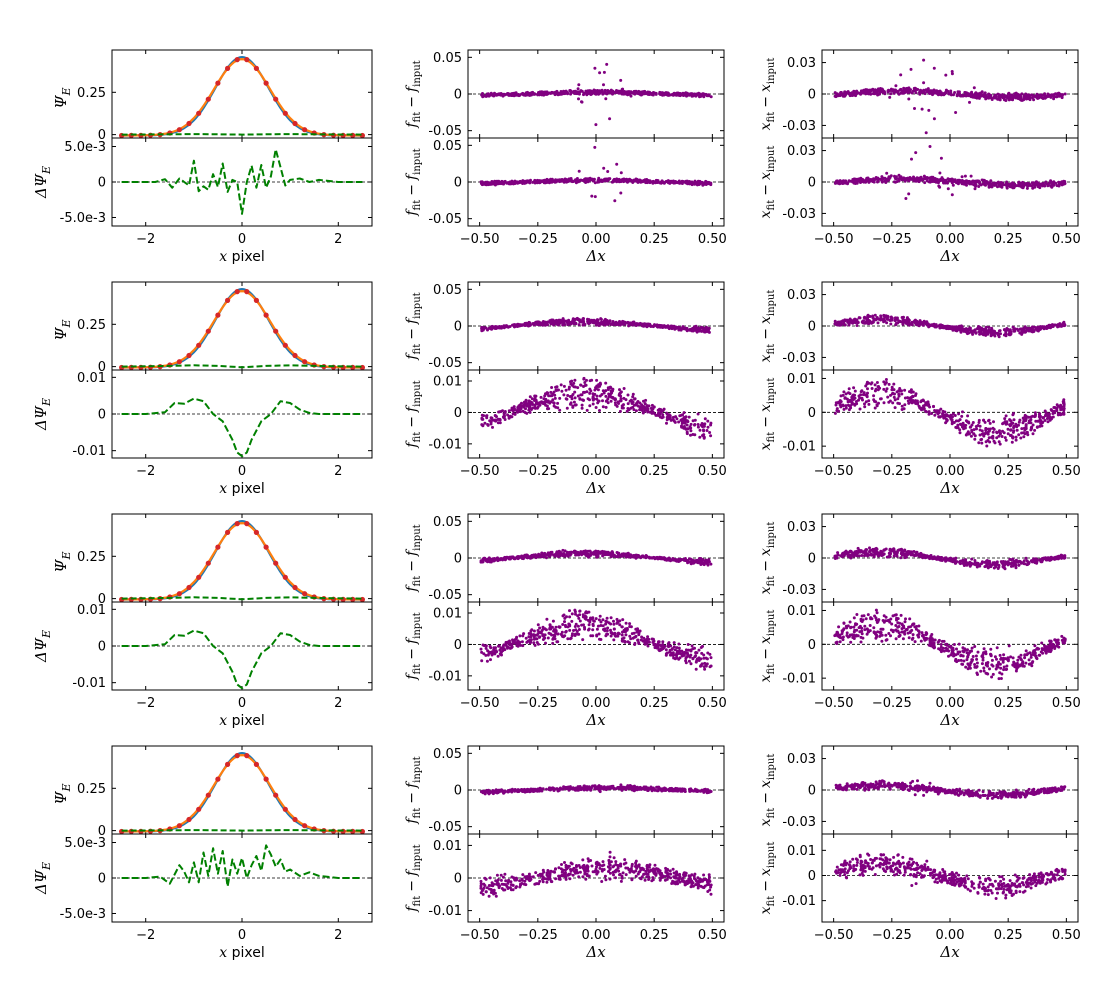 This screenshot has height=1000, width=1100. Describe the element at coordinates (102, 415) in the screenshot. I see `difference-ytick-label: 0` at that location.